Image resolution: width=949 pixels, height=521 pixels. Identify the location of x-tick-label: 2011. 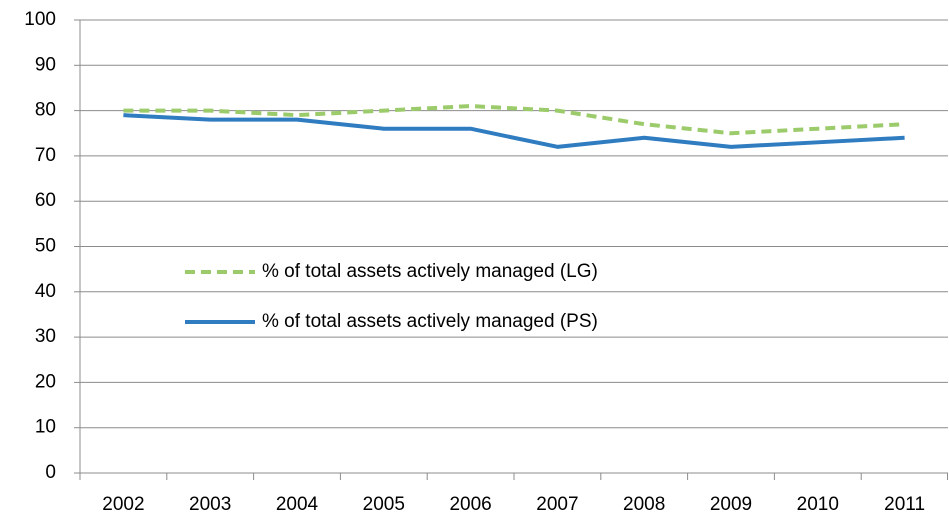
(904, 504).